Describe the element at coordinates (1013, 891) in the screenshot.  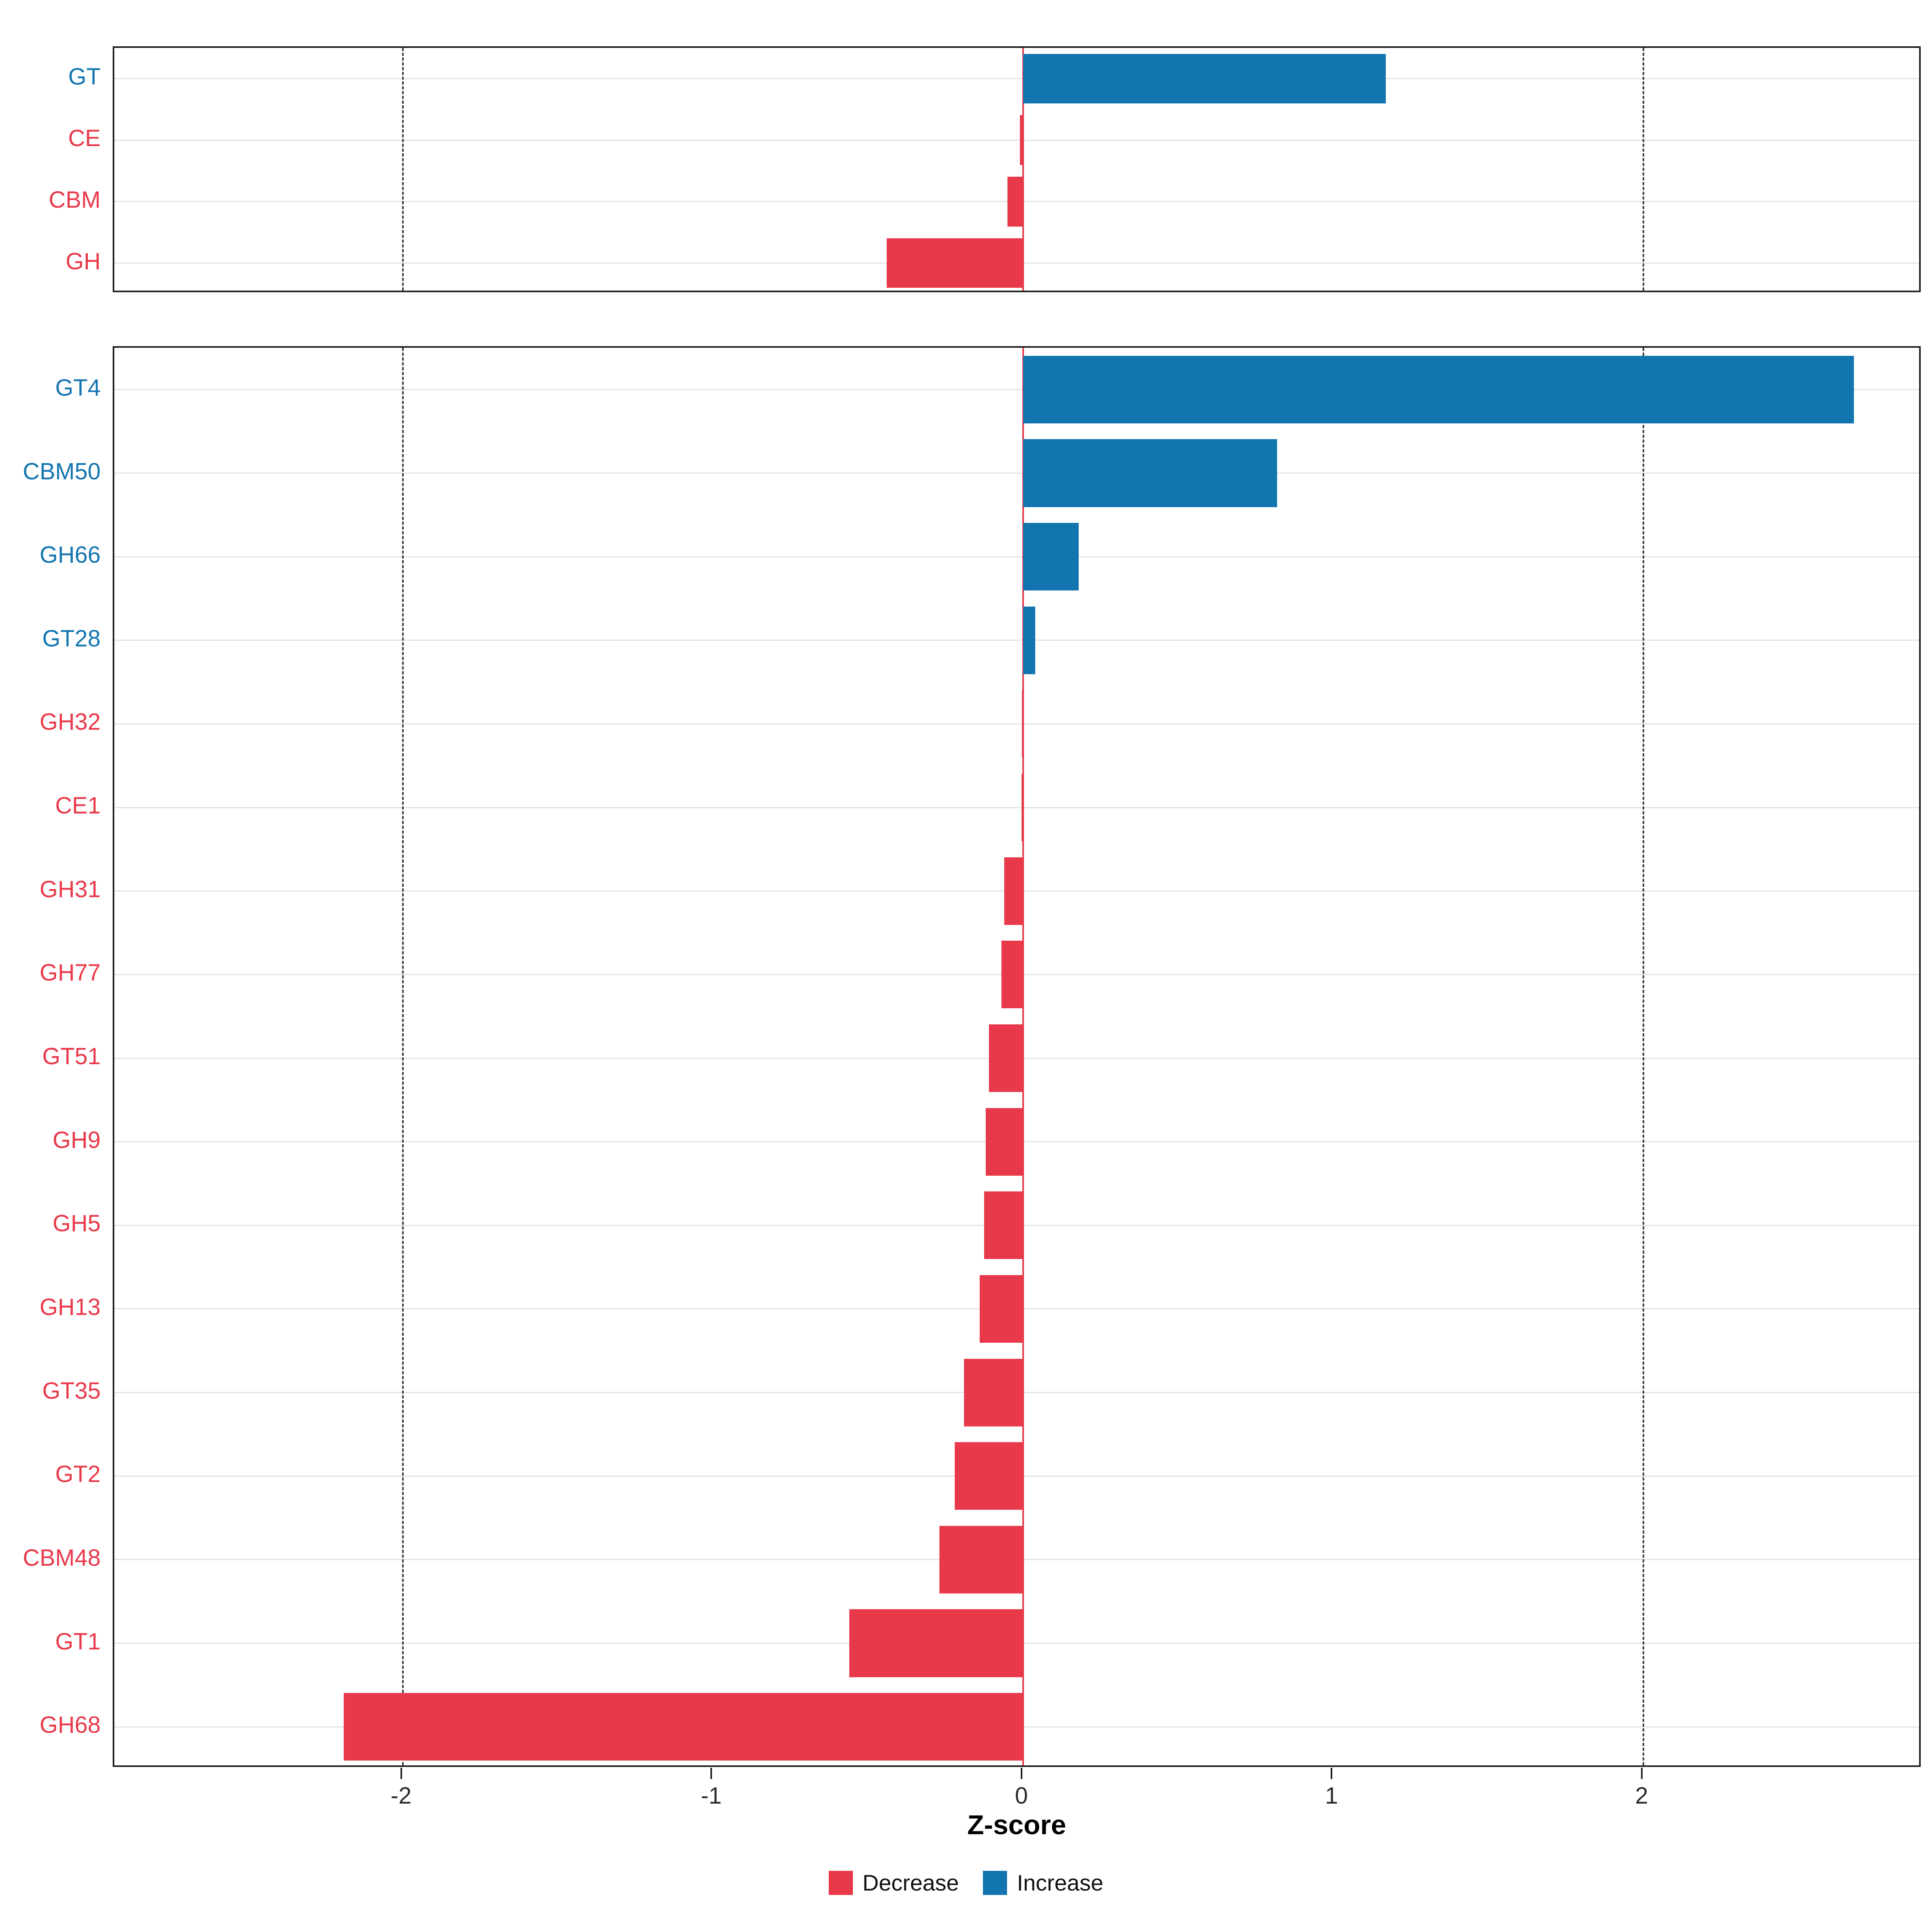
I see `bar-GH31` at that location.